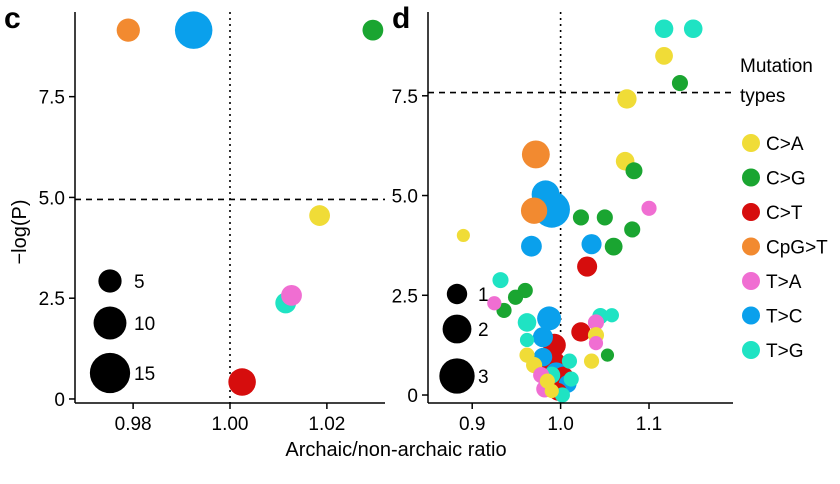 Image resolution: width=840 pixels, height=484 pixels. What do you see at coordinates (144, 324) in the screenshot?
I see `size-legend-label: 10` at bounding box center [144, 324].